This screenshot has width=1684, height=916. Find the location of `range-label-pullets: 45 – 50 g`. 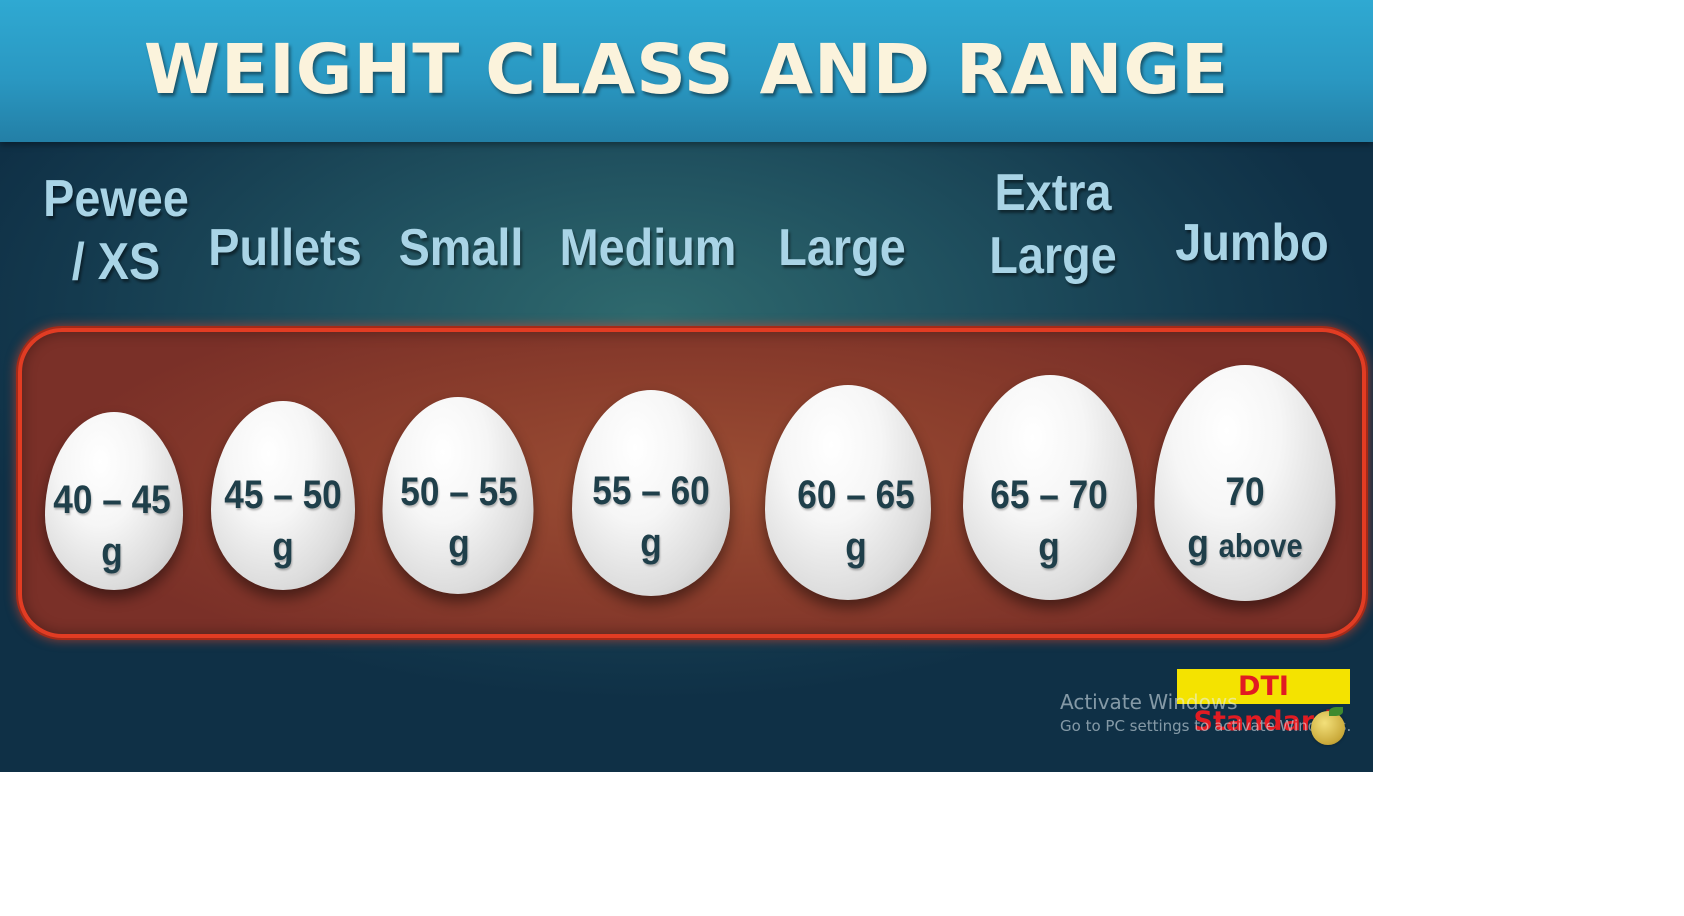

range-label-pullets: 45 – 50 g is located at coordinates (282, 521).